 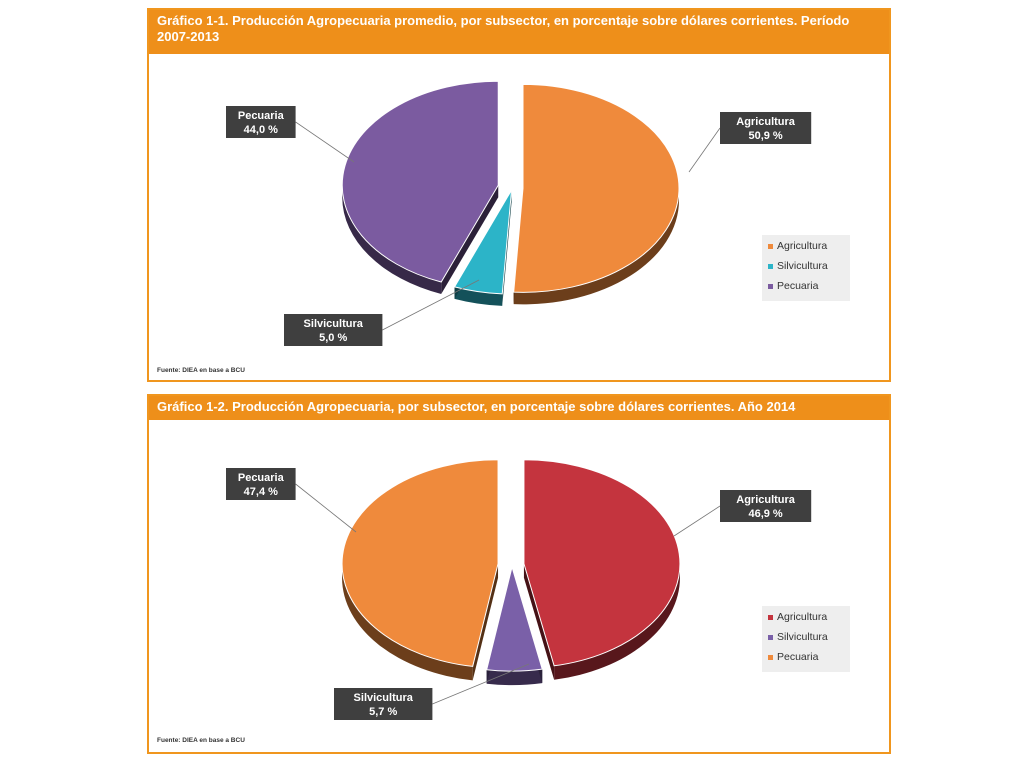 What do you see at coordinates (383, 712) in the screenshot?
I see `label-value: 5,7 %` at bounding box center [383, 712].